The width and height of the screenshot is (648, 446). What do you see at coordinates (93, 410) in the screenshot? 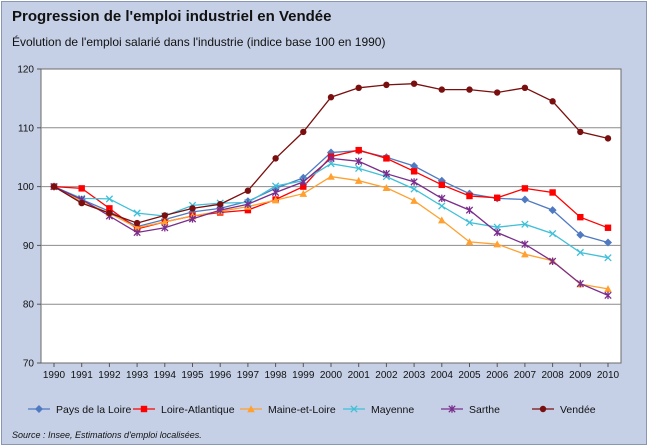
I see `legend-label: Pays de la Loire` at bounding box center [93, 410].